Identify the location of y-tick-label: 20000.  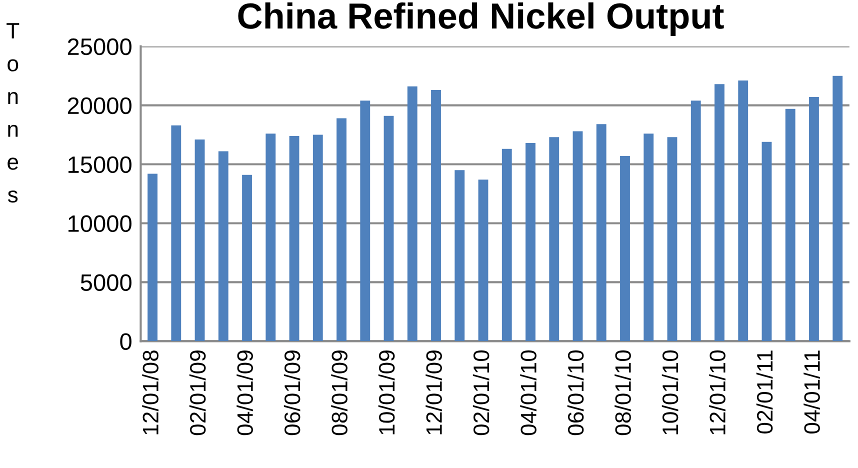
(100, 105).